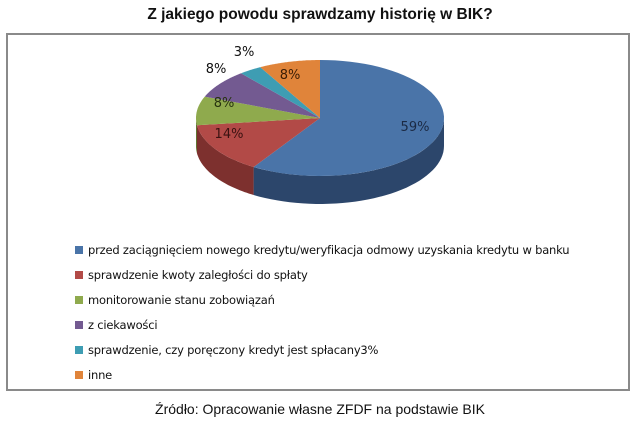  Describe the element at coordinates (229, 134) in the screenshot. I see `pie-data-label: 14%` at that location.